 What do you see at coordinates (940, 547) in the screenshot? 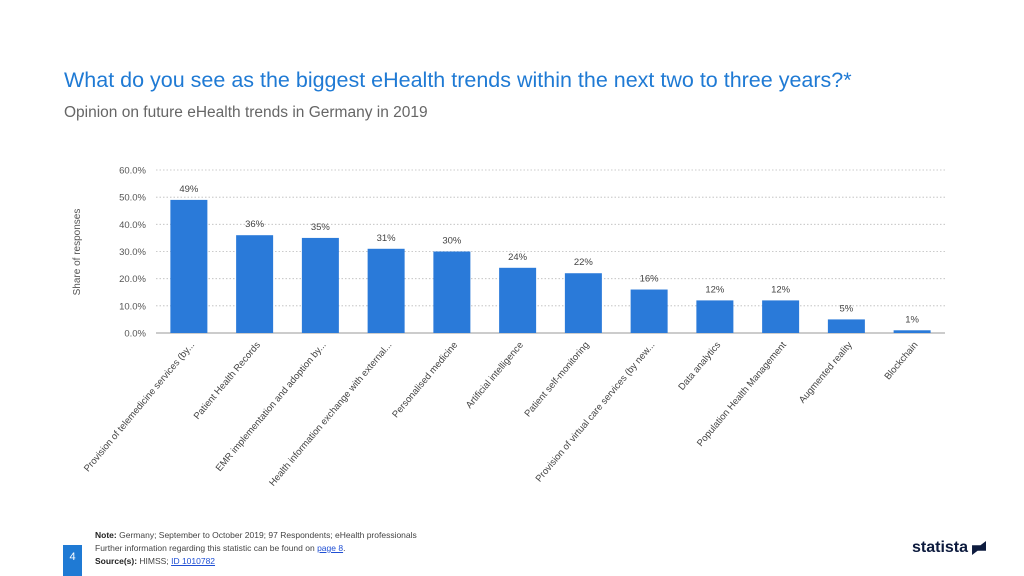
I see `brand-name: statista` at bounding box center [940, 547].